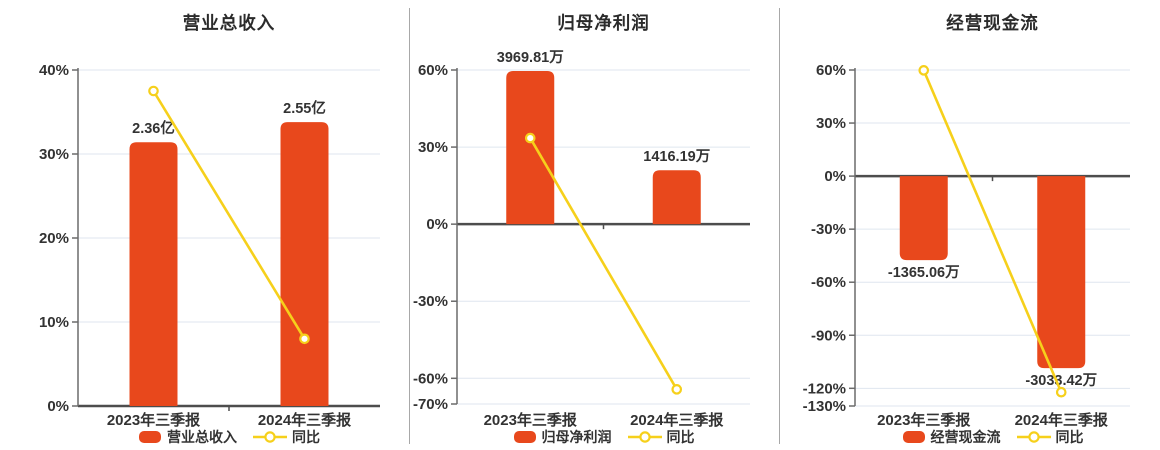 The image size is (1160, 450). I want to click on y-tick-label: -90%, so click(828, 335).